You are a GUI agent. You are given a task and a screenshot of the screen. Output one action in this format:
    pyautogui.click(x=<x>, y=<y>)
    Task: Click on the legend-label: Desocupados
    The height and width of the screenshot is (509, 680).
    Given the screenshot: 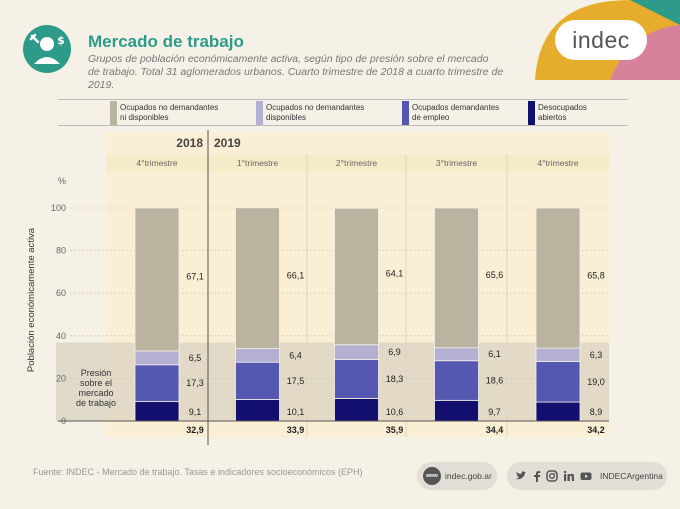 What is the action you would take?
    pyautogui.click(x=562, y=107)
    